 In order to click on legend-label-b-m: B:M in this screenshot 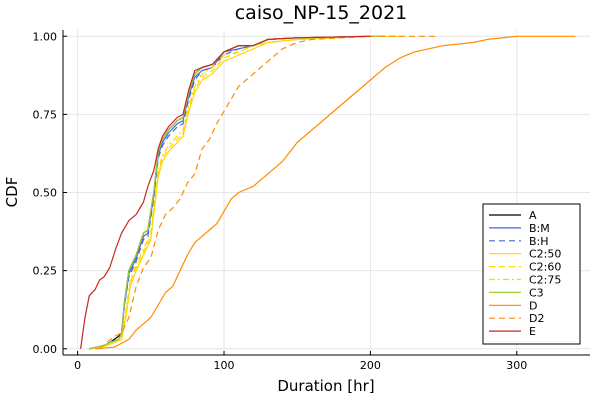, I will do `click(539, 228)`.